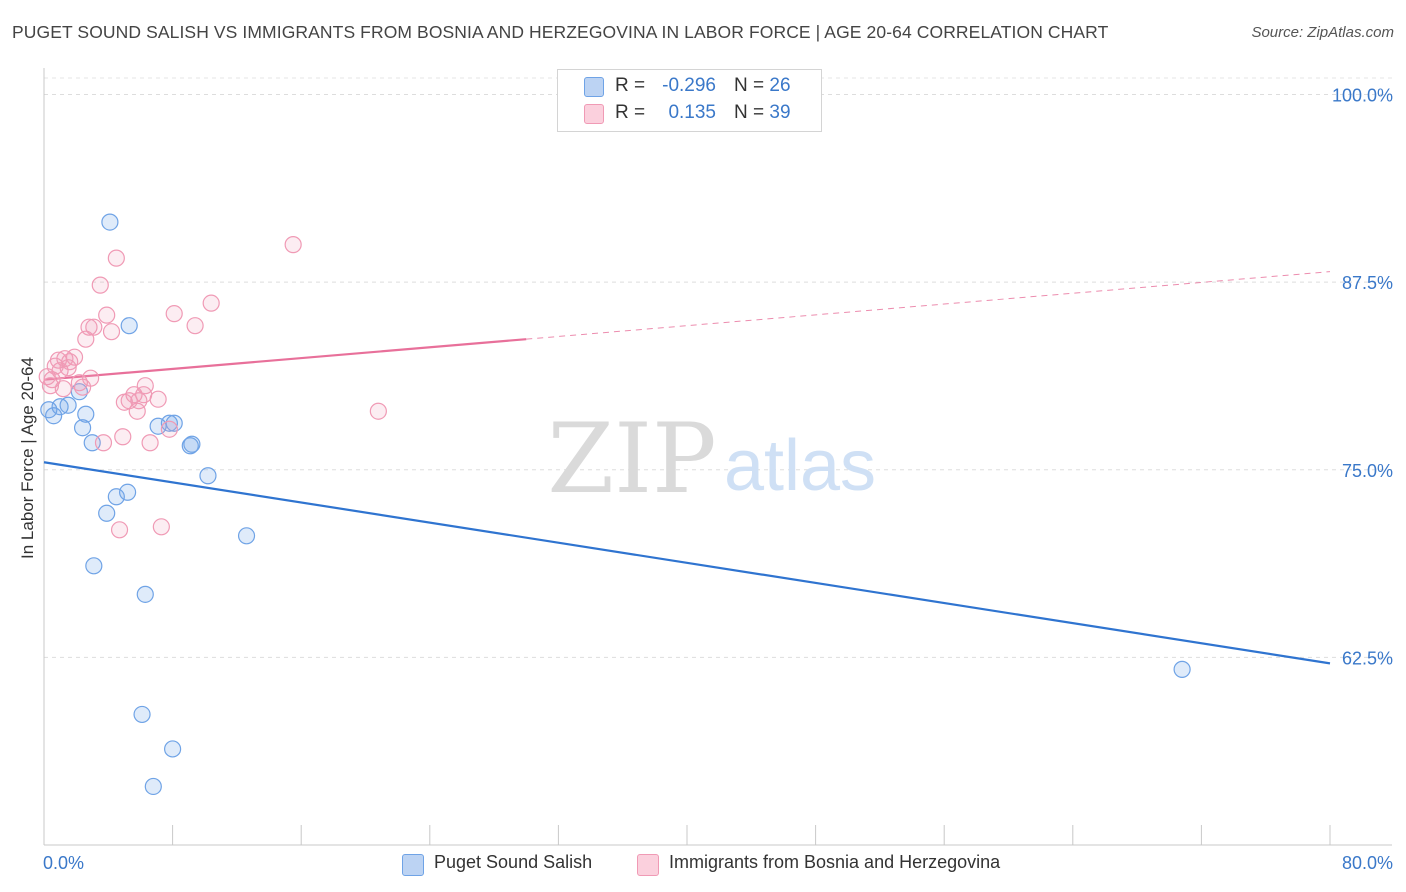 The image size is (1406, 892). I want to click on legend-n-value: 26, so click(780, 85).